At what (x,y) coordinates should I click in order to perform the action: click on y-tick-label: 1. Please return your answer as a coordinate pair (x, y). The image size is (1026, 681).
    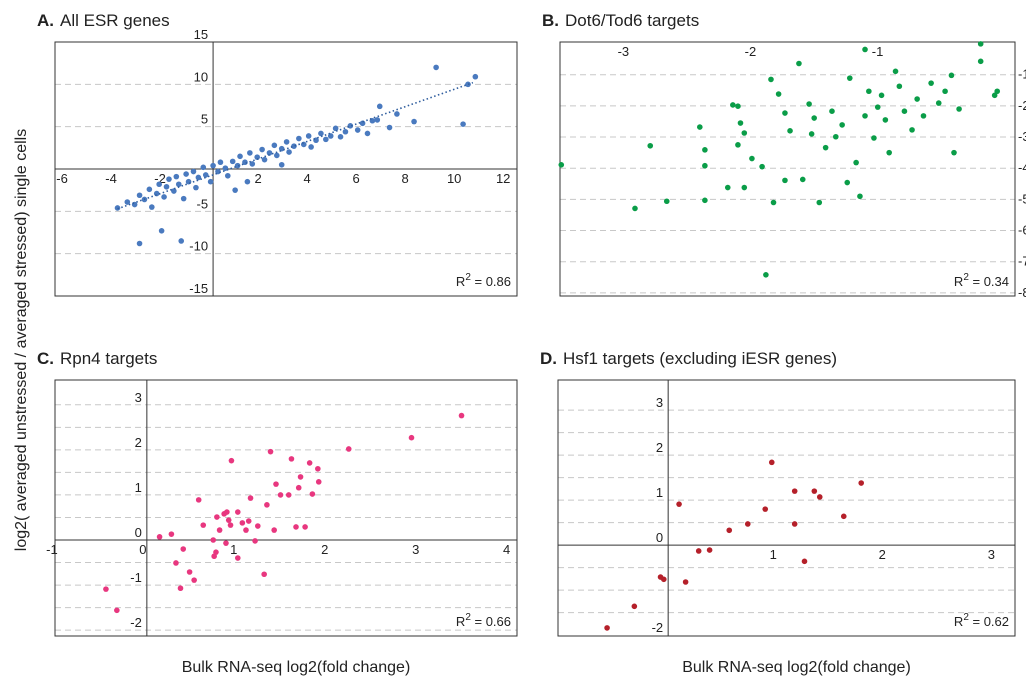
    Looking at the image, I should click on (138, 487).